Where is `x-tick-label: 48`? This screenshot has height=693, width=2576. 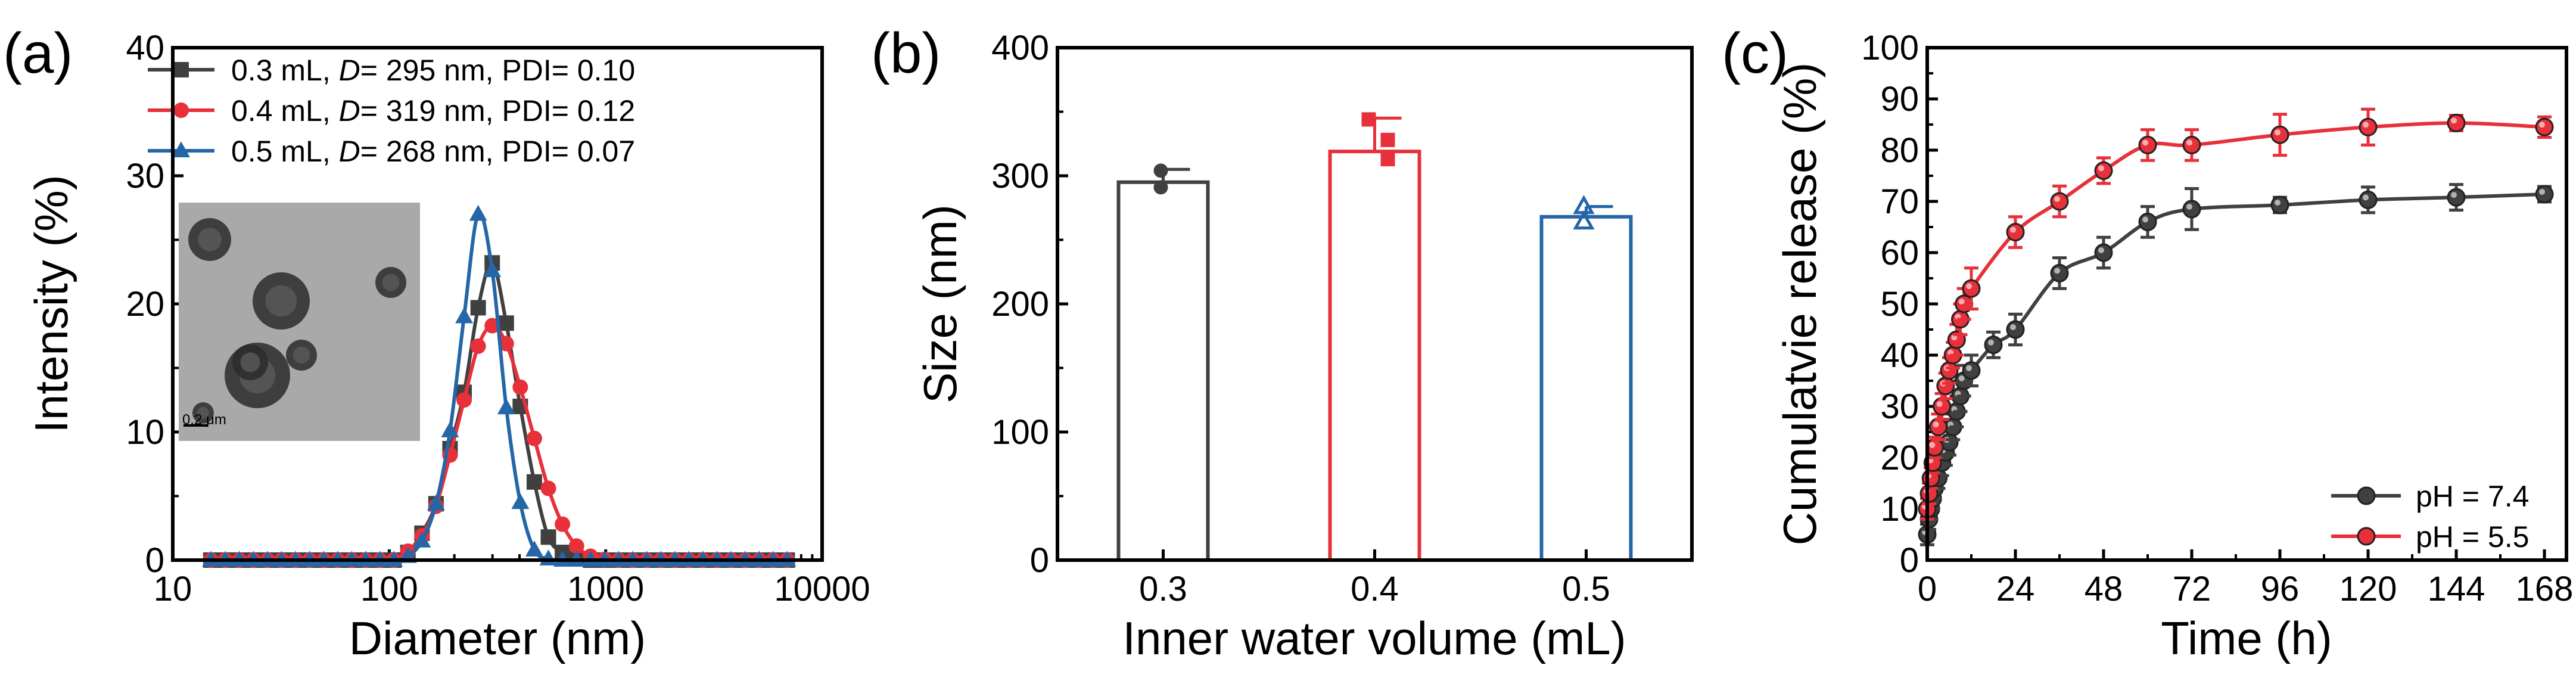 x-tick-label: 48 is located at coordinates (2104, 589).